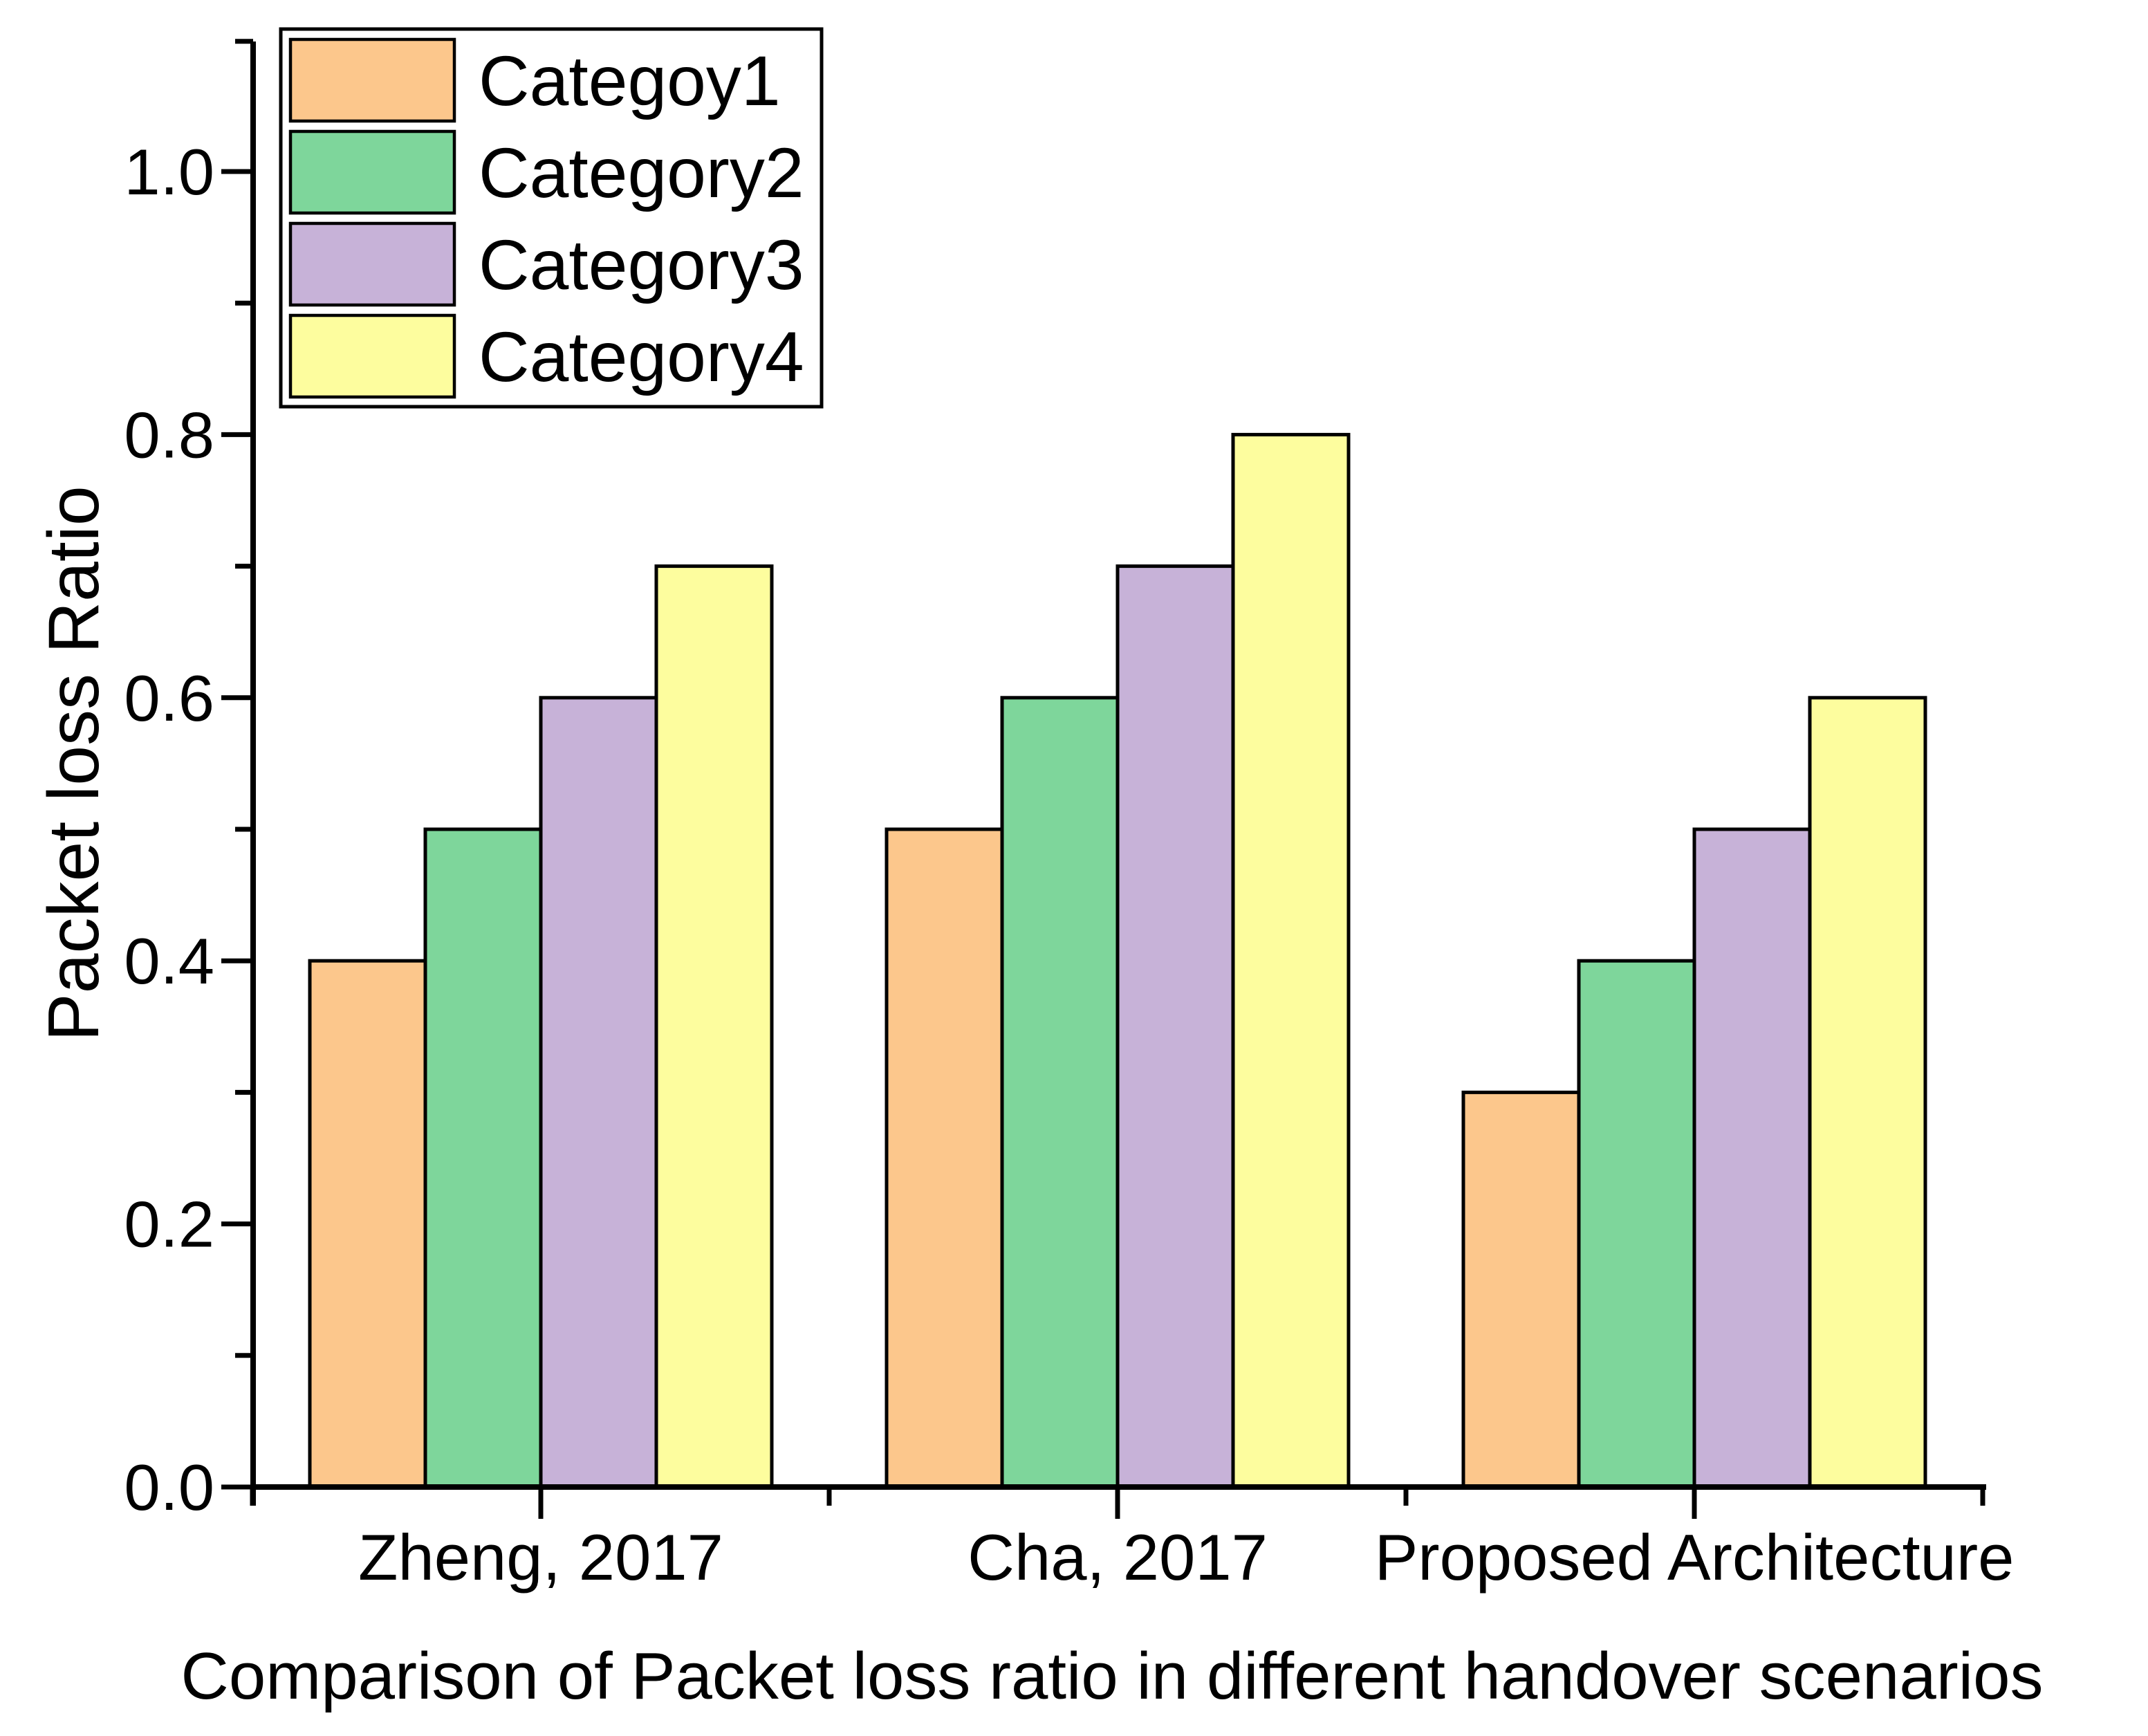  What do you see at coordinates (714, 1026) in the screenshot?
I see `bar-category4-group1` at bounding box center [714, 1026].